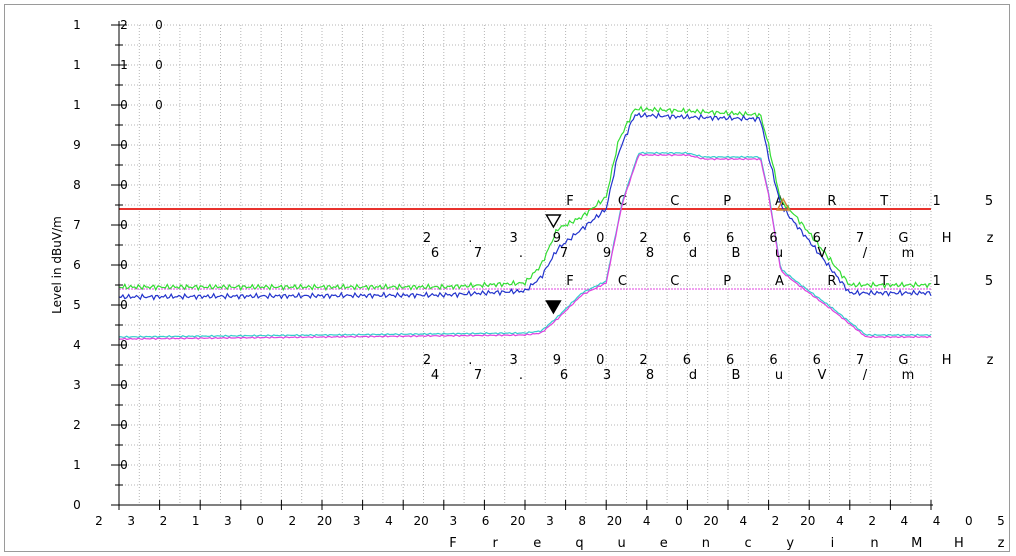 This screenshot has width=1016, height=556. What do you see at coordinates (495, 543) in the screenshot?
I see `char: r` at bounding box center [495, 543].